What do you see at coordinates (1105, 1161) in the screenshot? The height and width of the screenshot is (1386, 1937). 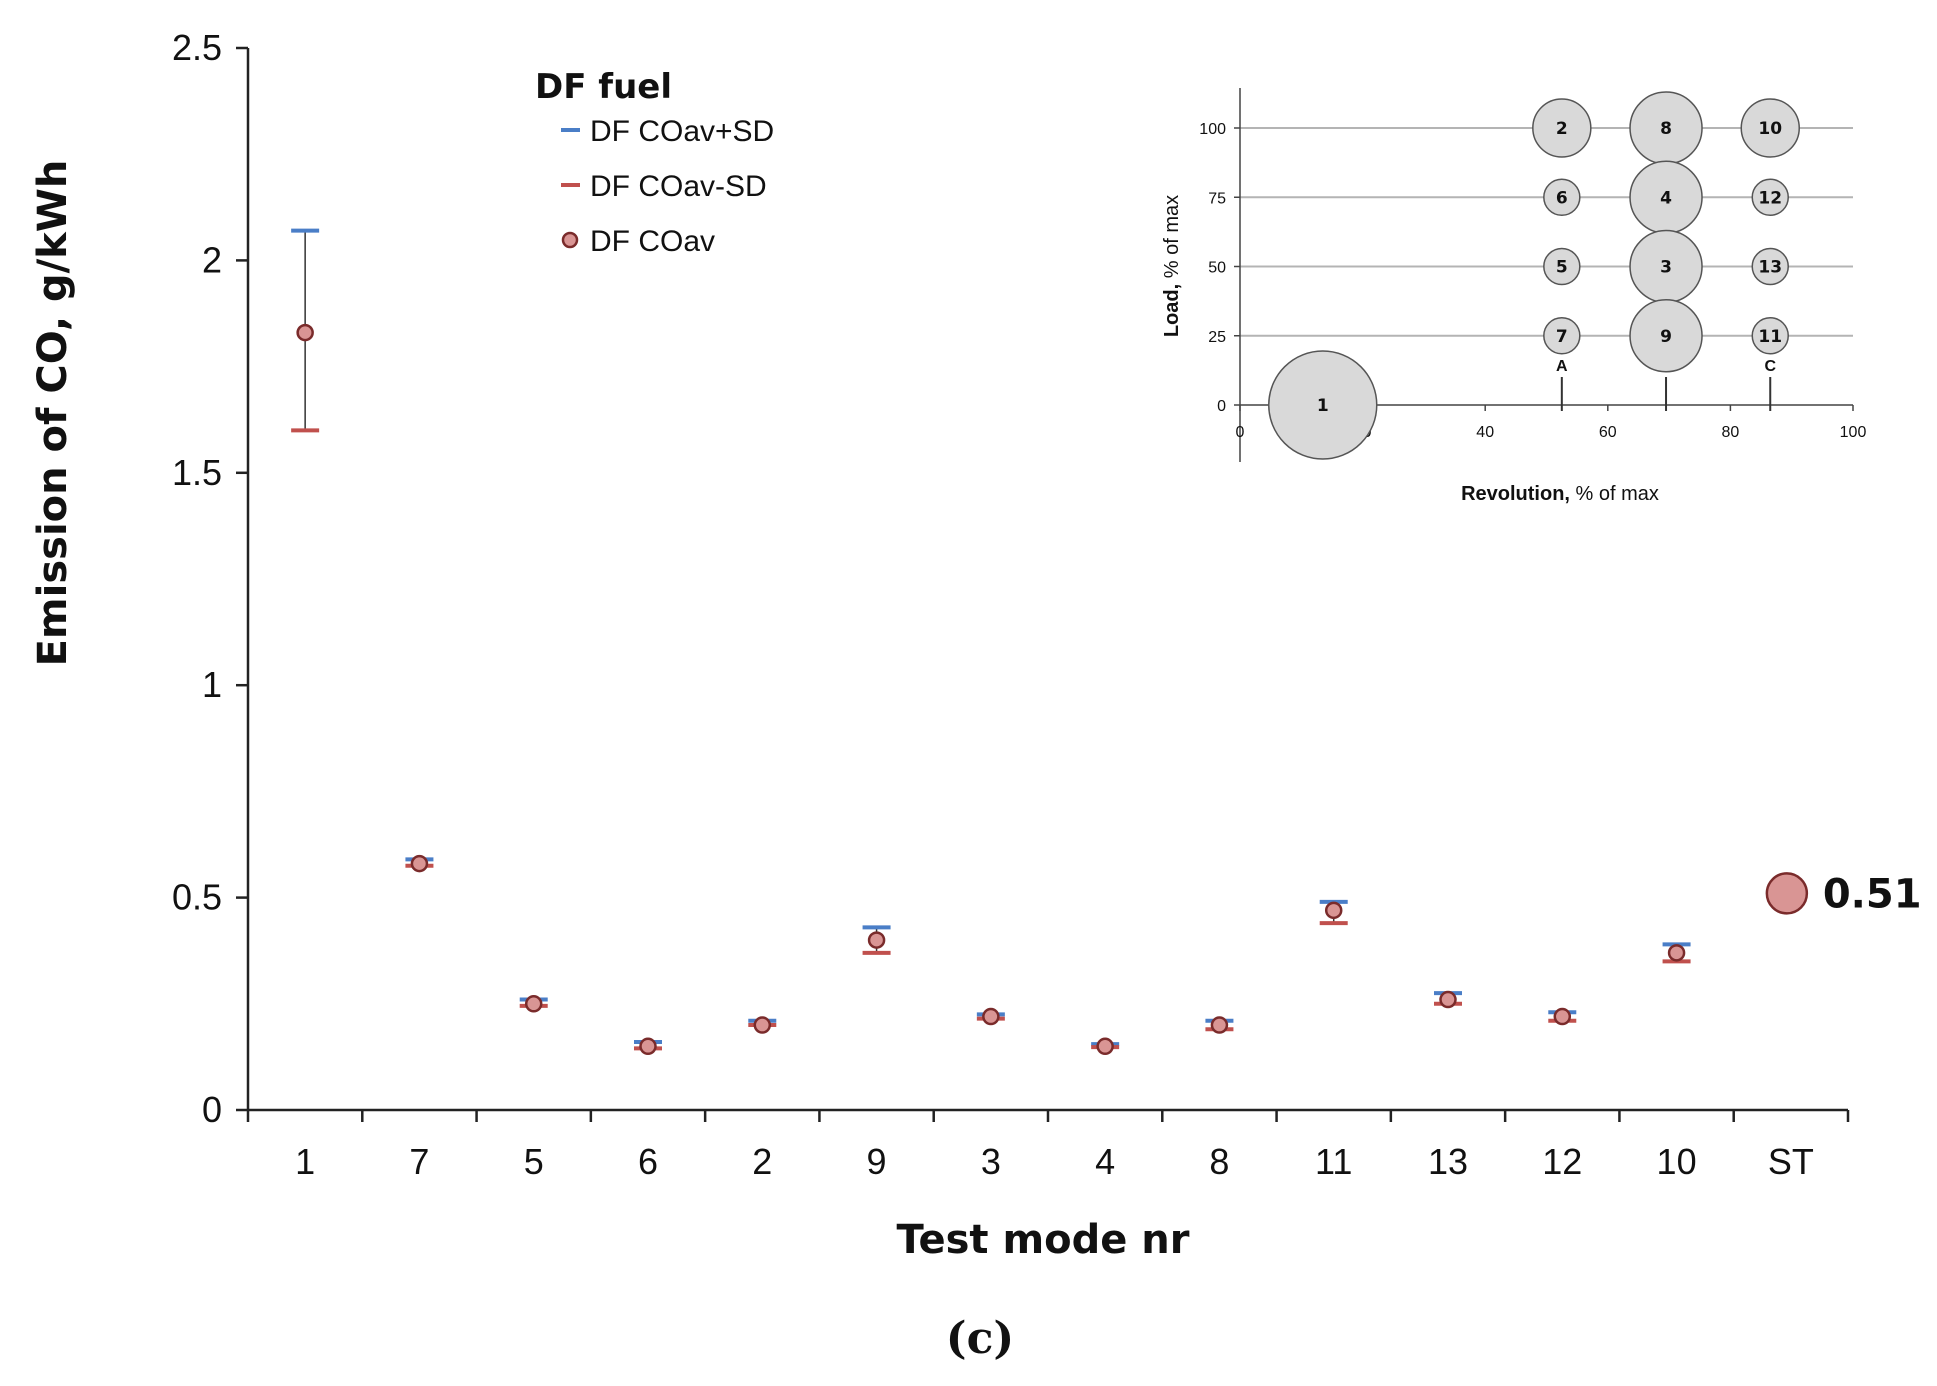 I see `x-tick-label: 4` at bounding box center [1105, 1161].